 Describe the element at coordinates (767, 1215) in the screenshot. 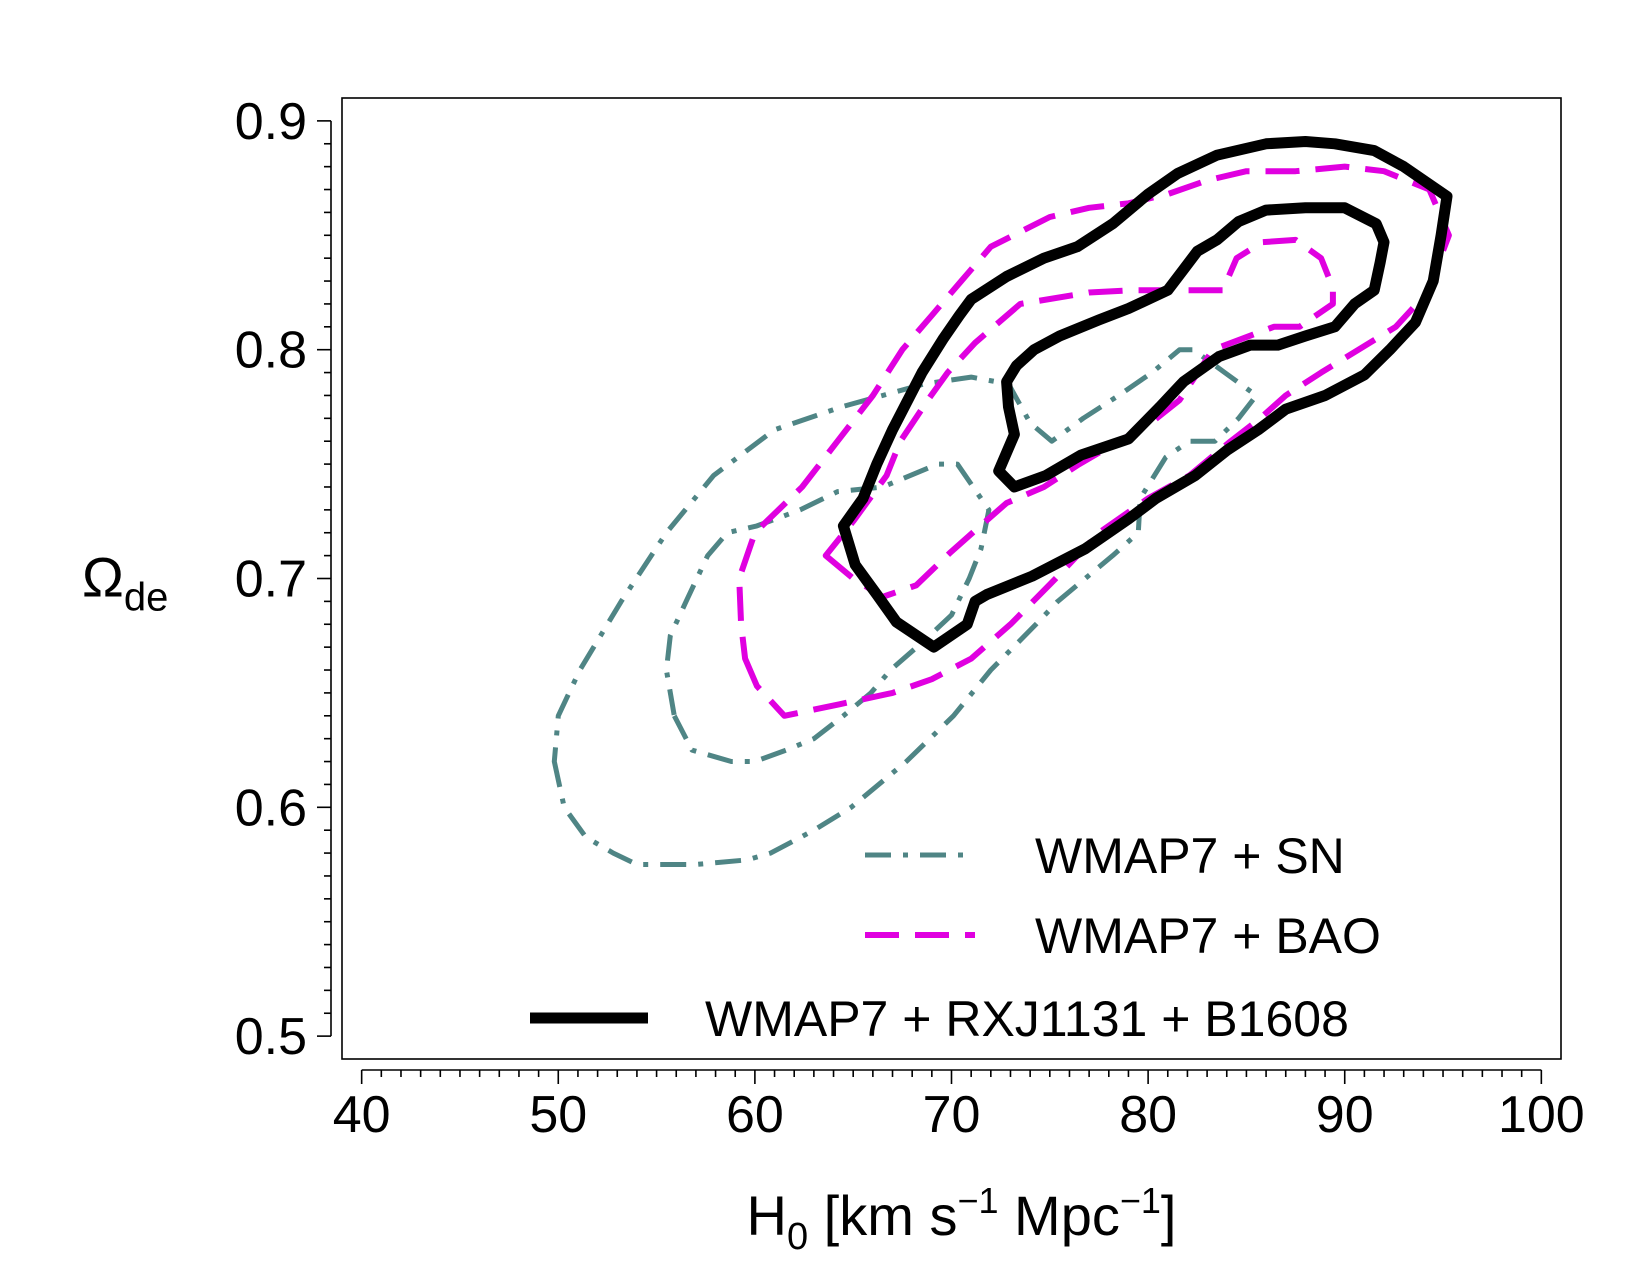

I see `x-label-main: H` at that location.